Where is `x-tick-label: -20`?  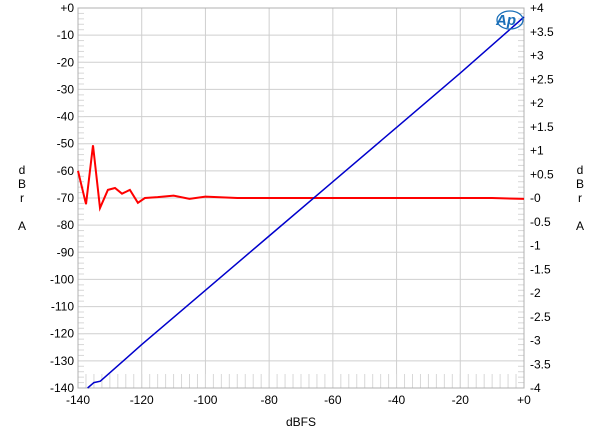
x-tick-label: -20 is located at coordinates (461, 400).